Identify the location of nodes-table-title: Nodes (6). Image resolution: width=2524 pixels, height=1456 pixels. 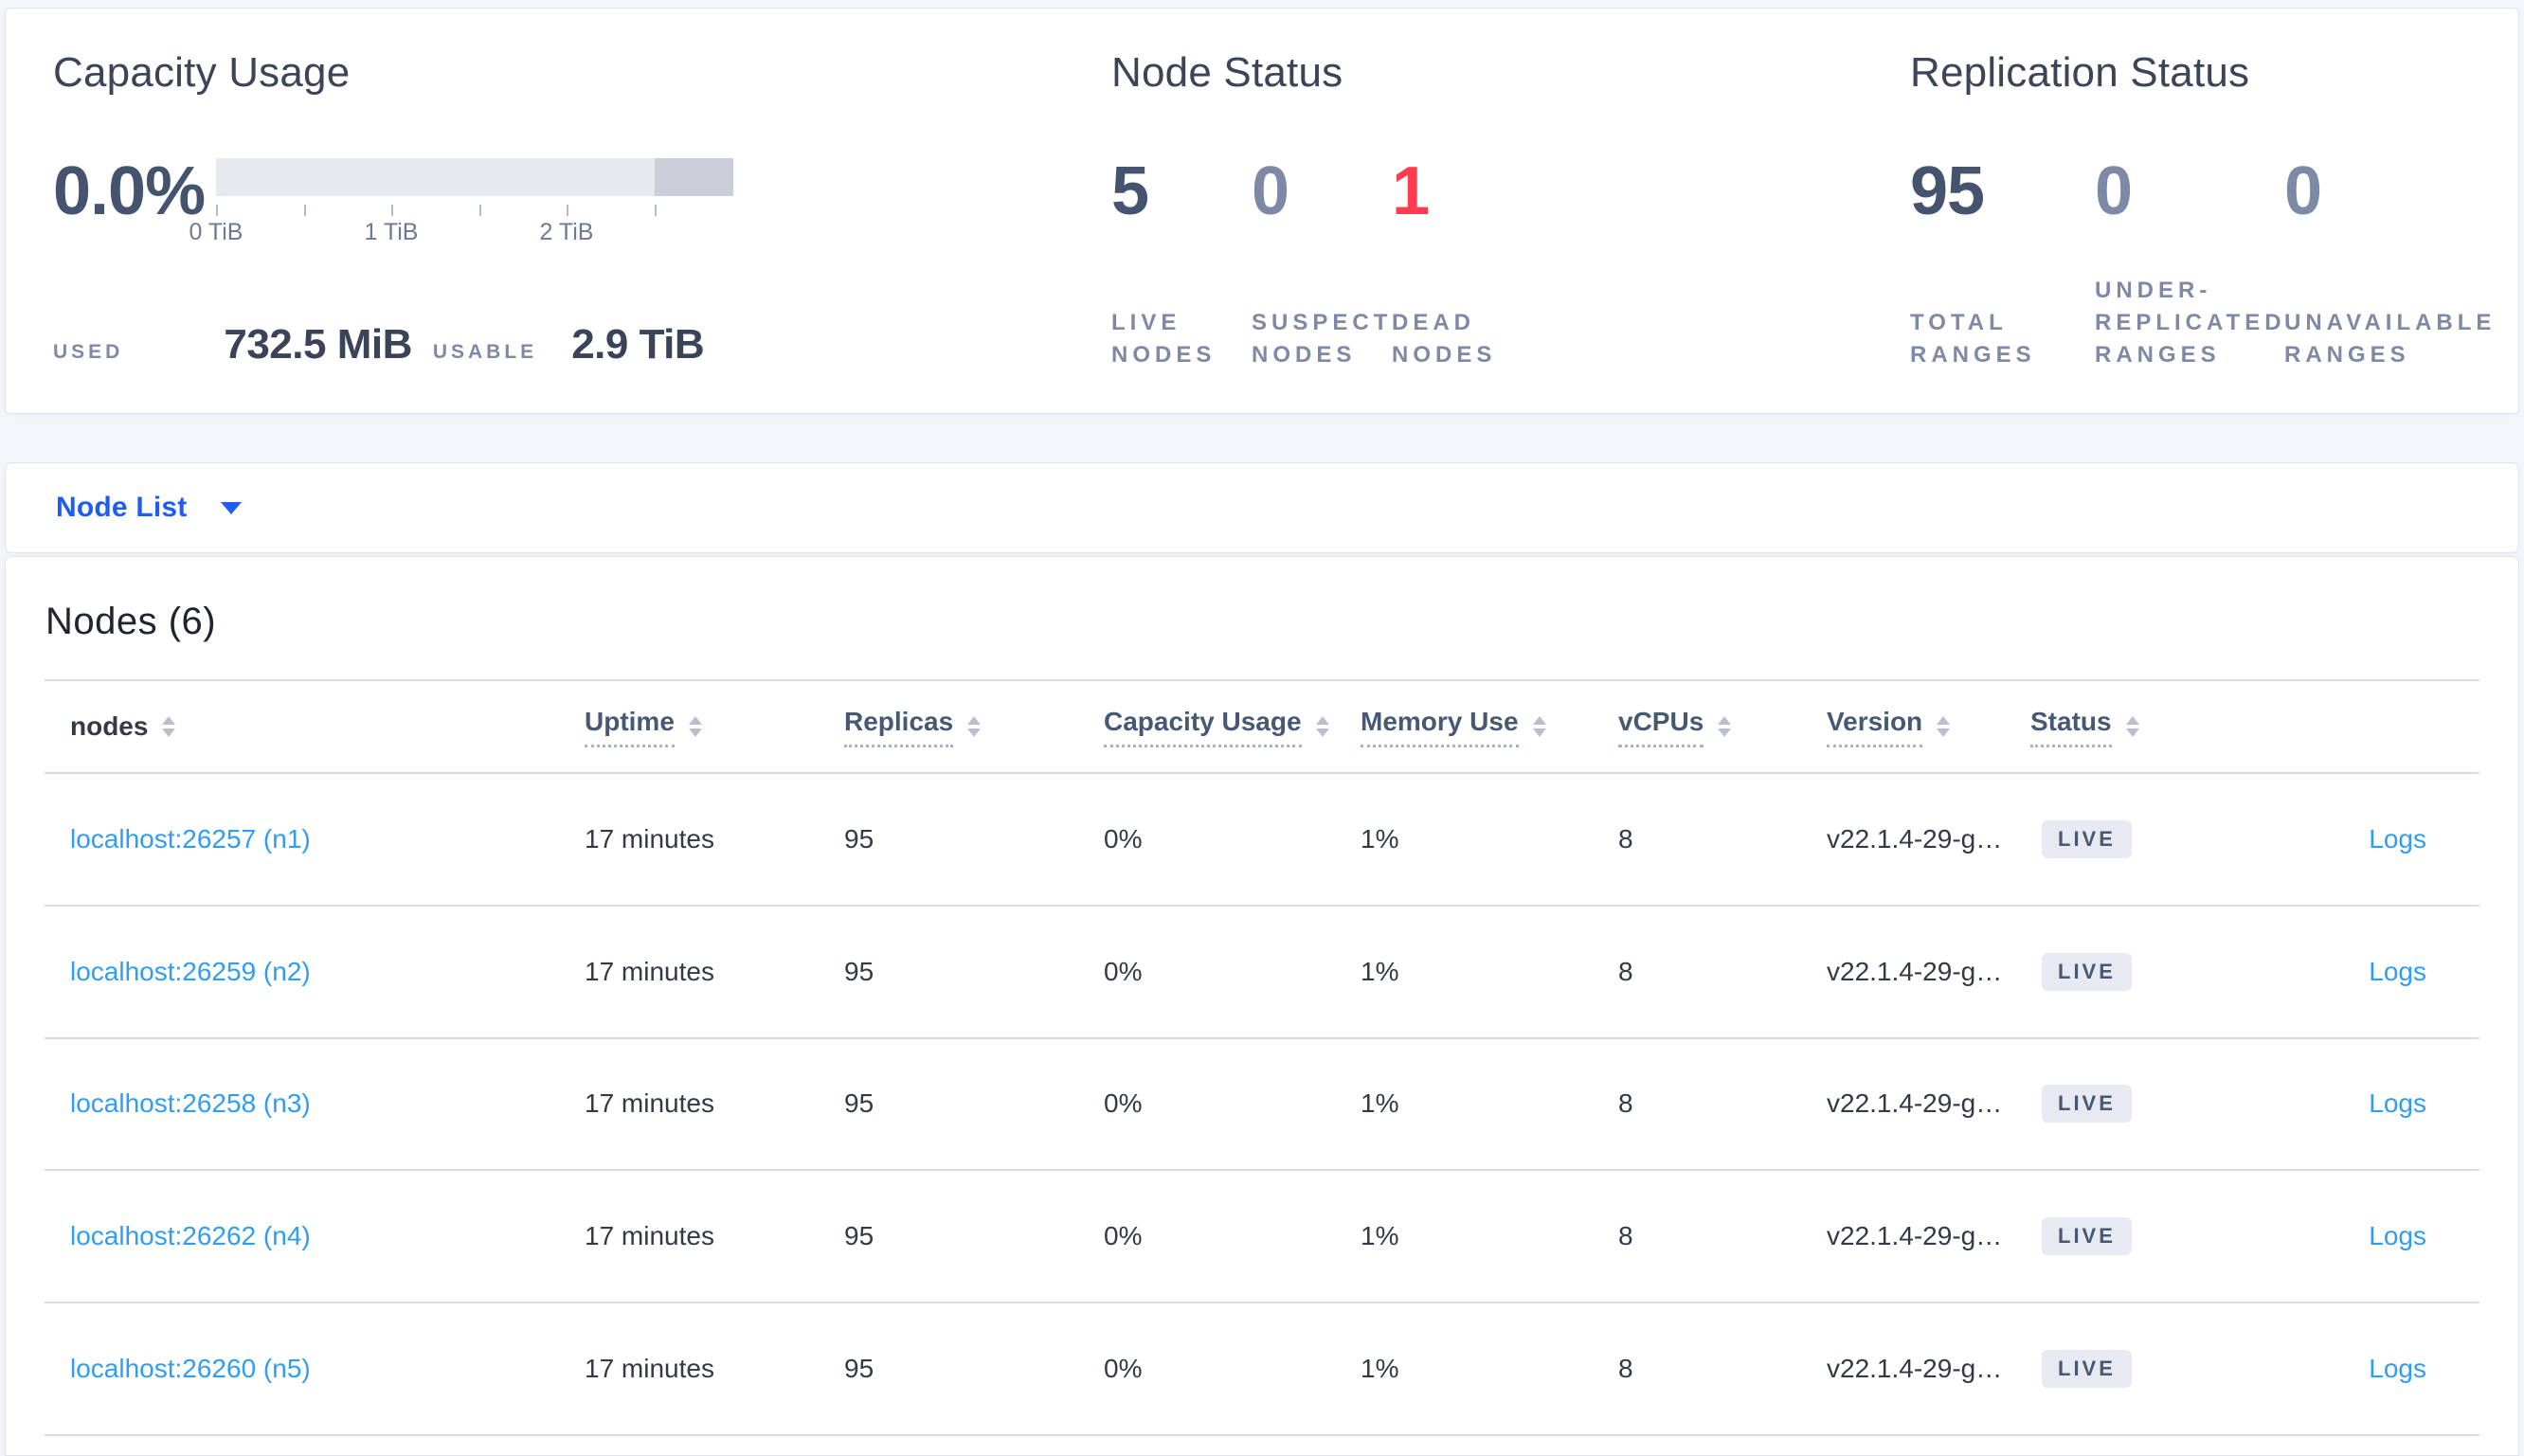
(131, 622).